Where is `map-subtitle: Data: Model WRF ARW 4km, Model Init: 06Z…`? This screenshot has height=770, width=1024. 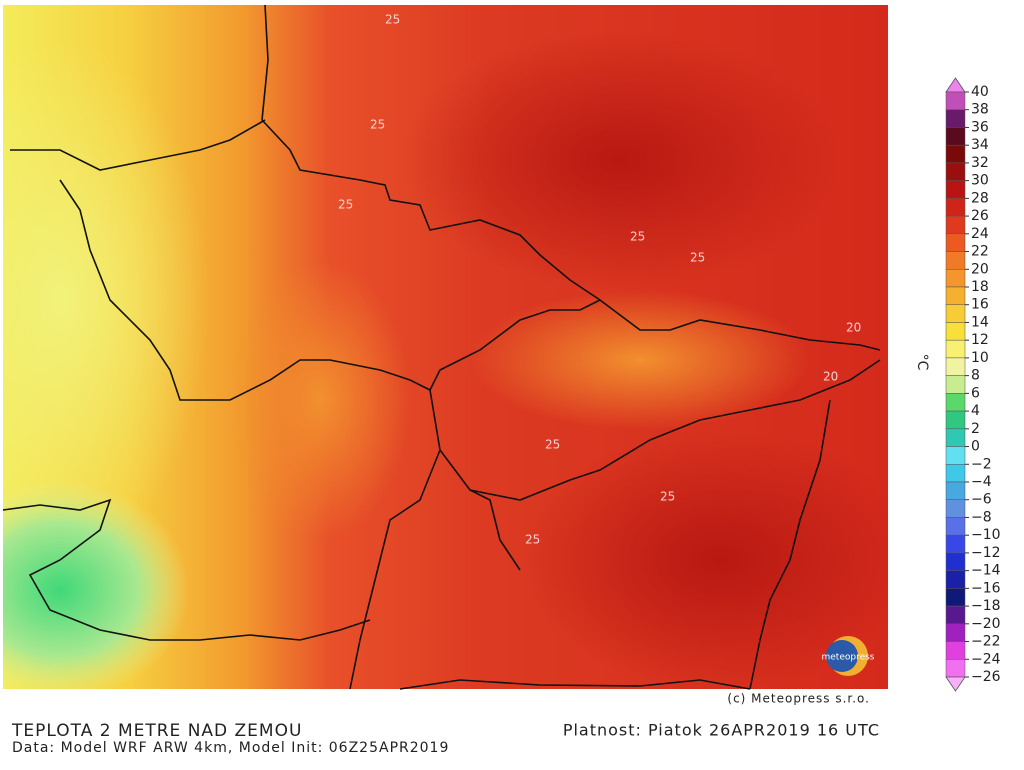 map-subtitle: Data: Model WRF ARW 4km, Model Init: 06Z… is located at coordinates (230, 748).